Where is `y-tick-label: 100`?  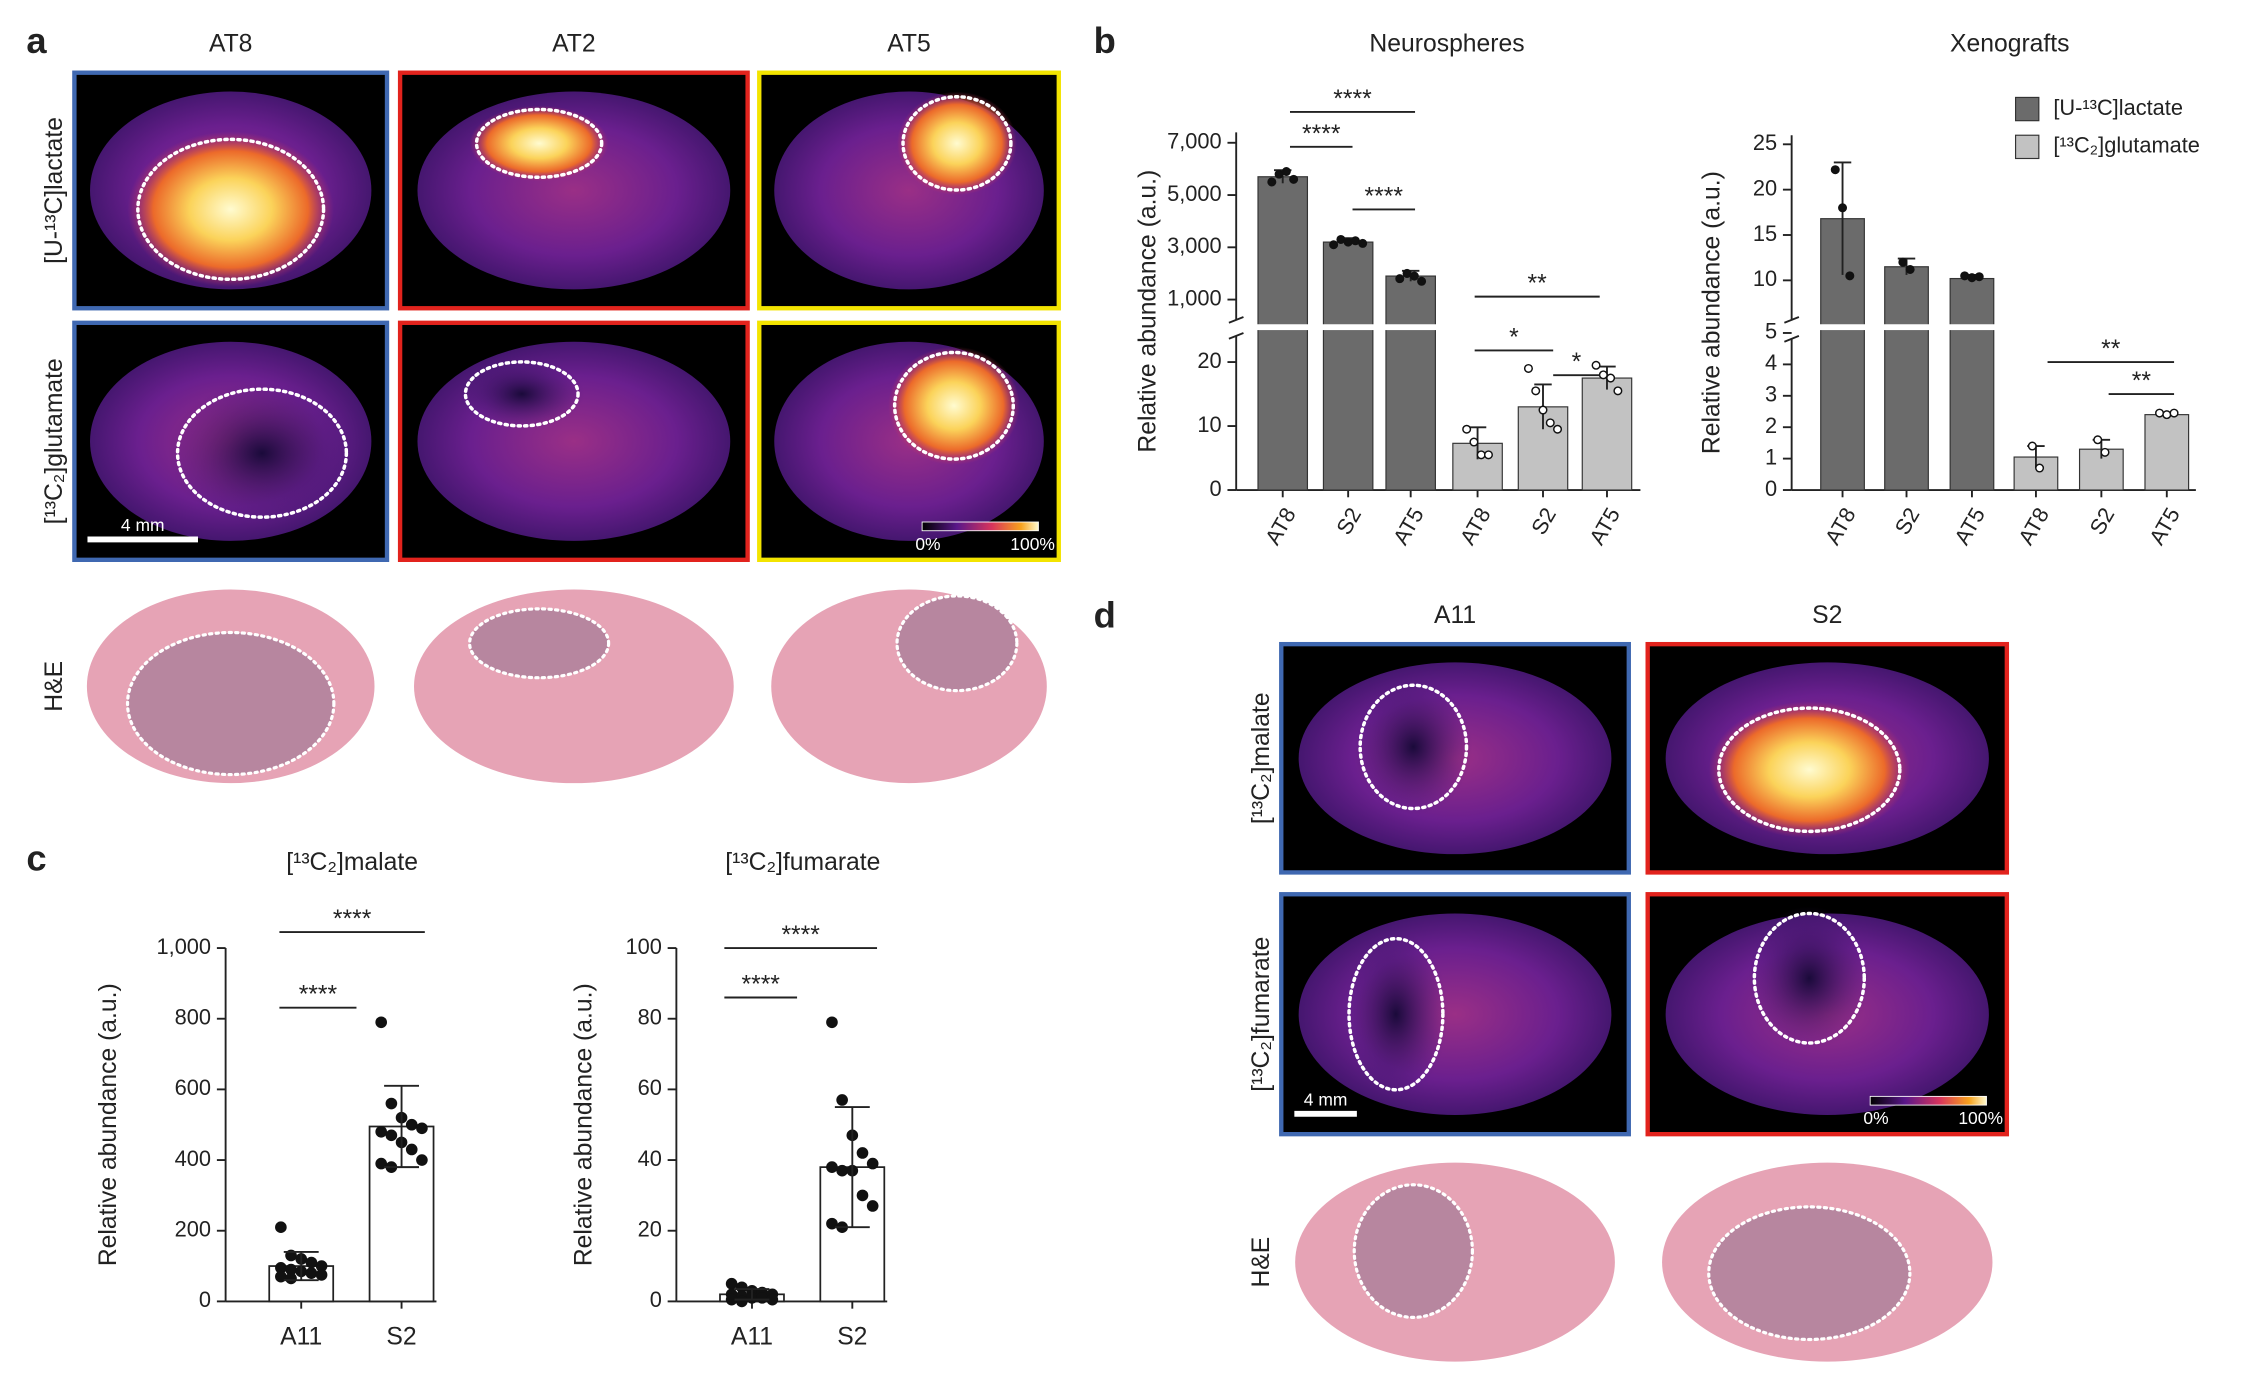 y-tick-label: 100 is located at coordinates (643, 946).